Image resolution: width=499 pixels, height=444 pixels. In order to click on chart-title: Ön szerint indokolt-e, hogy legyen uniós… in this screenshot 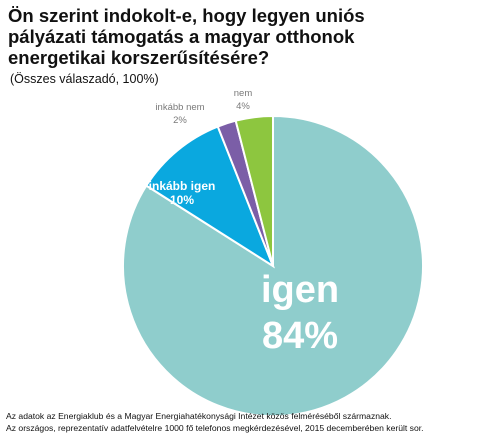, I will do `click(243, 36)`.